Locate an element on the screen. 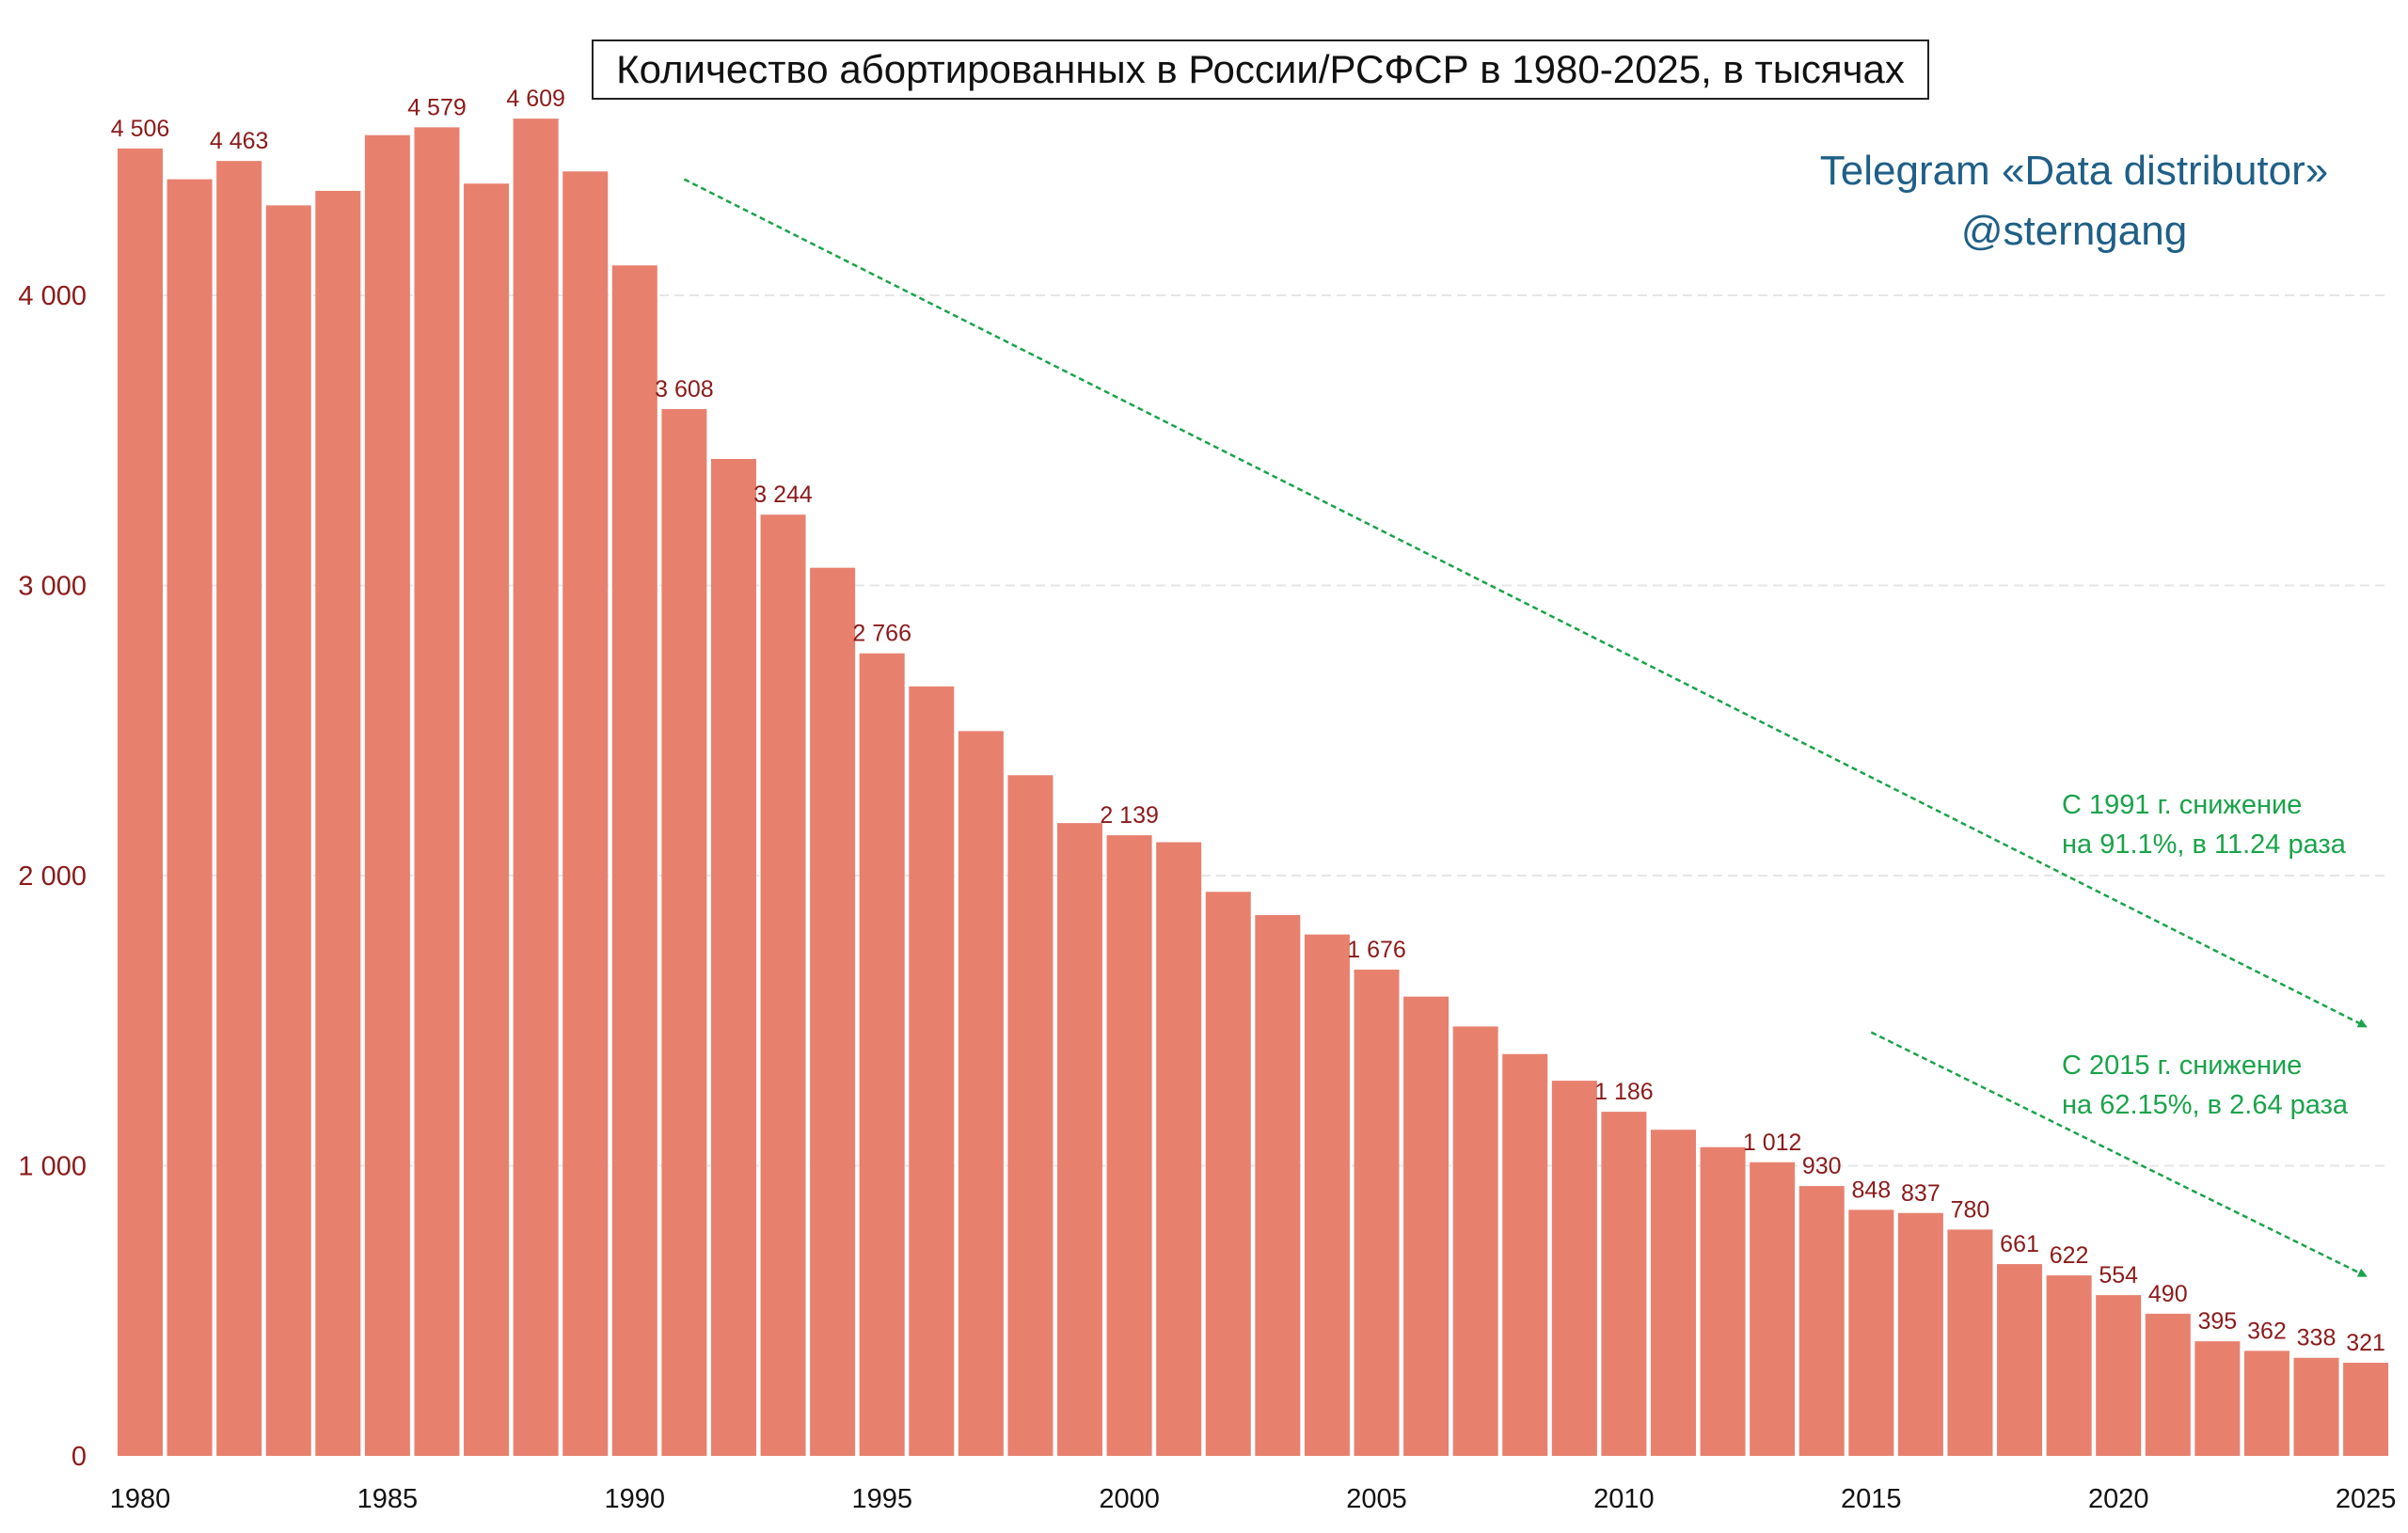  bar-2007 is located at coordinates (1475, 1241).